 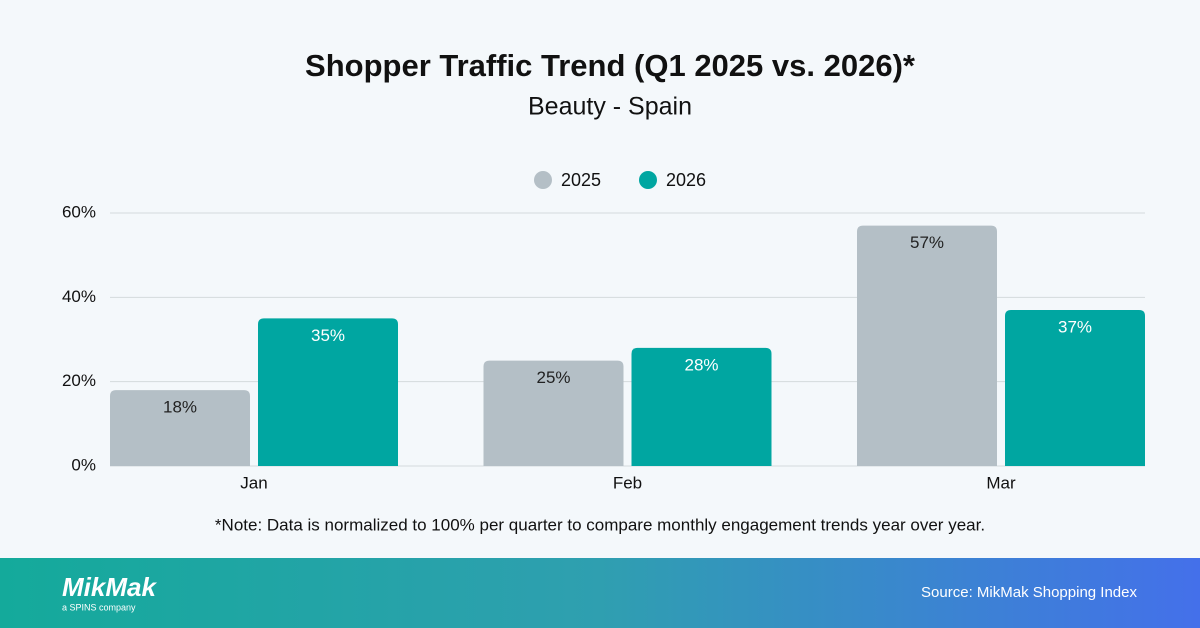 I want to click on value-label: 18%, so click(x=180, y=407).